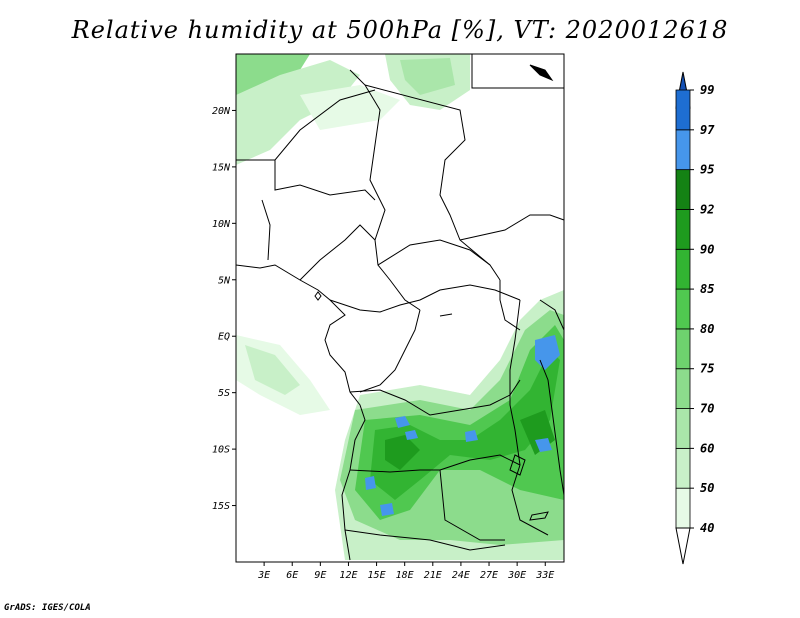 The image size is (800, 618). Describe the element at coordinates (221, 450) in the screenshot. I see `latitude-tick-label: 10S` at that location.